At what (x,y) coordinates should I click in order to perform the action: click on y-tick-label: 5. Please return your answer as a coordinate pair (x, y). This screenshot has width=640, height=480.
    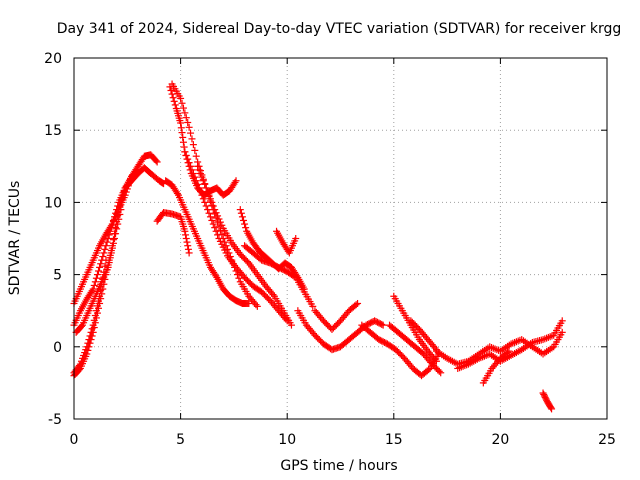
    Looking at the image, I should click on (57, 276).